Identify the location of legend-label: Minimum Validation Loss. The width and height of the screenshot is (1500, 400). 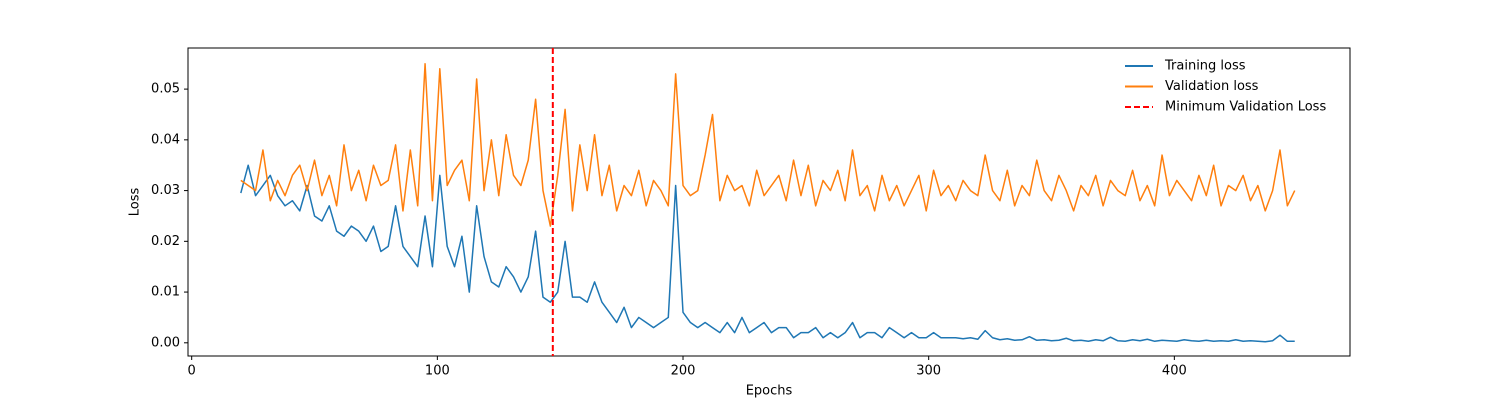
(1245, 107).